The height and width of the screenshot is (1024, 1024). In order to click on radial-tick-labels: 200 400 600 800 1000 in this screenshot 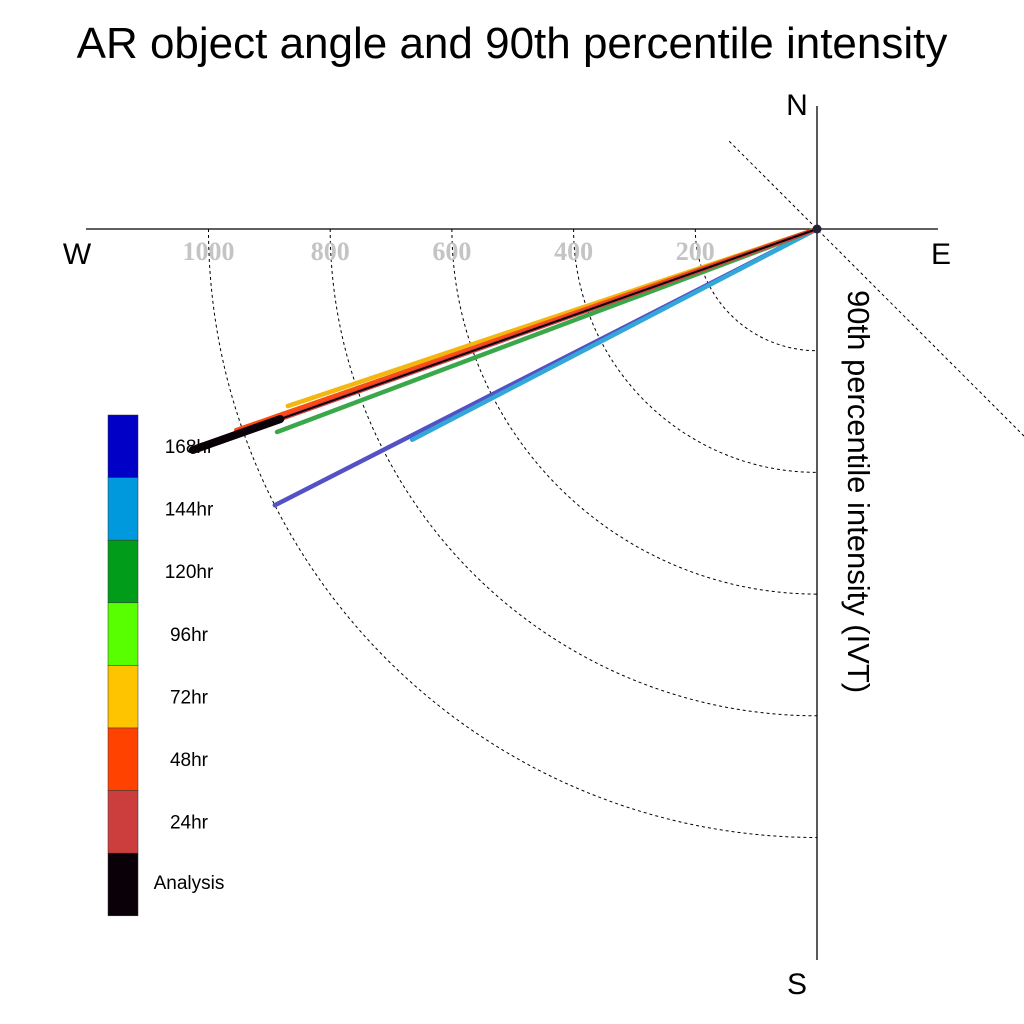, I will do `click(449, 251)`.